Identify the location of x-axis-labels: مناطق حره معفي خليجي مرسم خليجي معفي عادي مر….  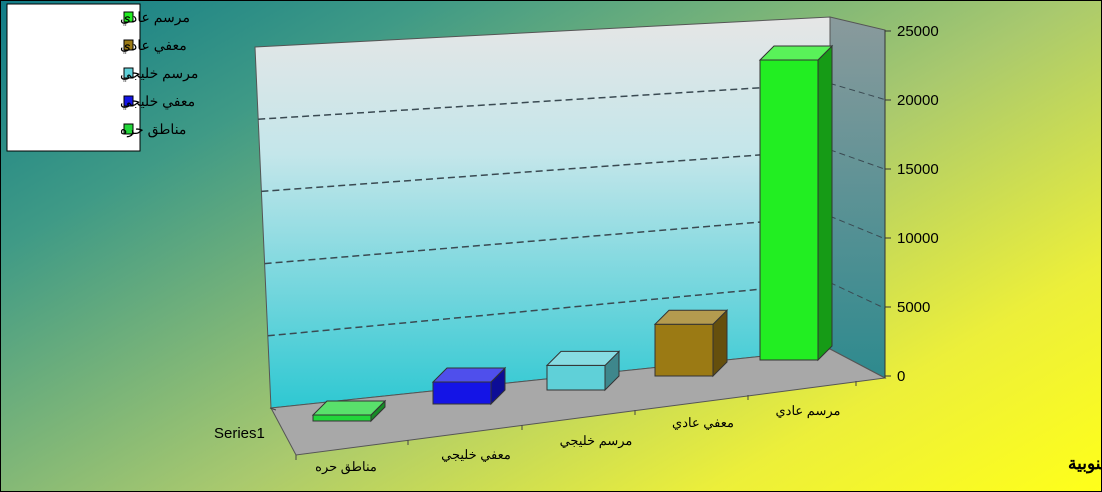
(563, 428).